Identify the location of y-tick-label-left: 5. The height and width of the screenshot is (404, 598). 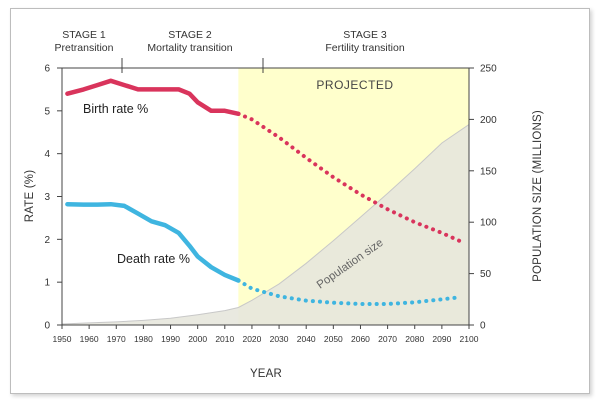
(47, 111).